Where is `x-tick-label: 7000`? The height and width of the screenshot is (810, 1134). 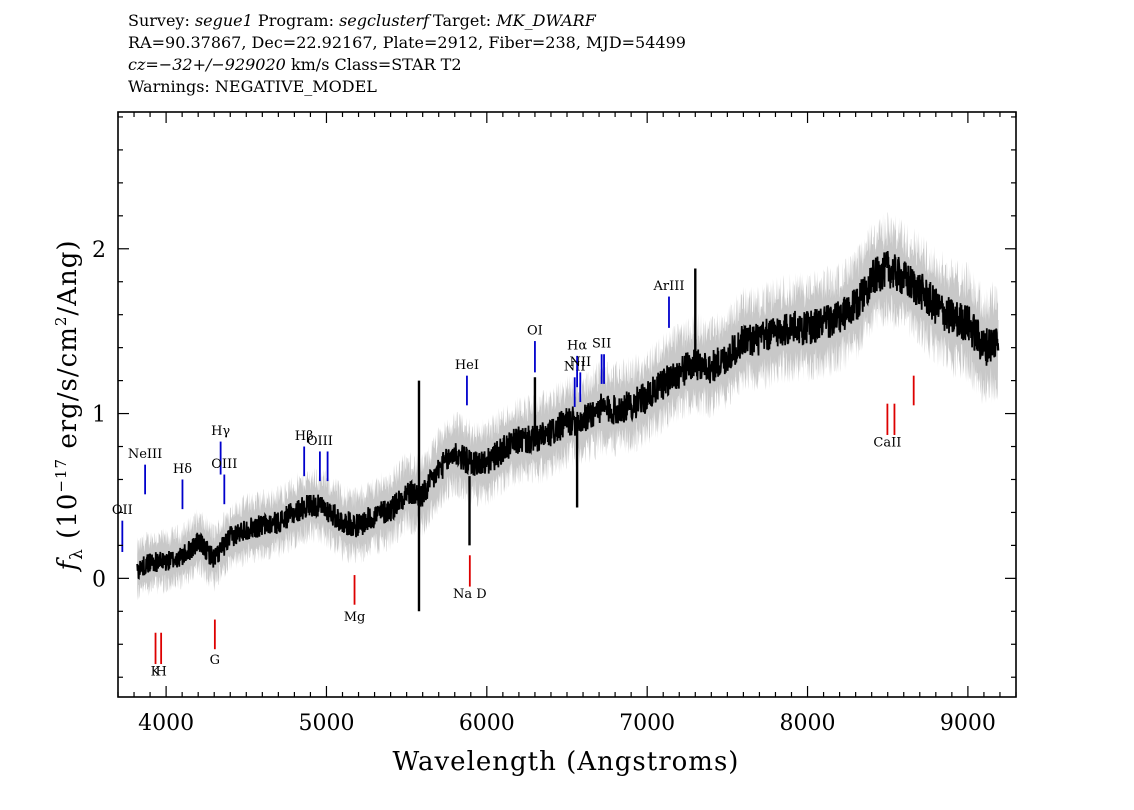
x-tick-label: 7000 is located at coordinates (647, 723).